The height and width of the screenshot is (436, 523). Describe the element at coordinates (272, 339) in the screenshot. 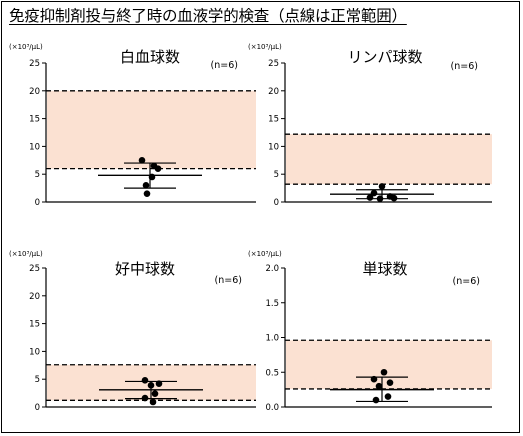

I see `y-tick-label: 1.0` at that location.